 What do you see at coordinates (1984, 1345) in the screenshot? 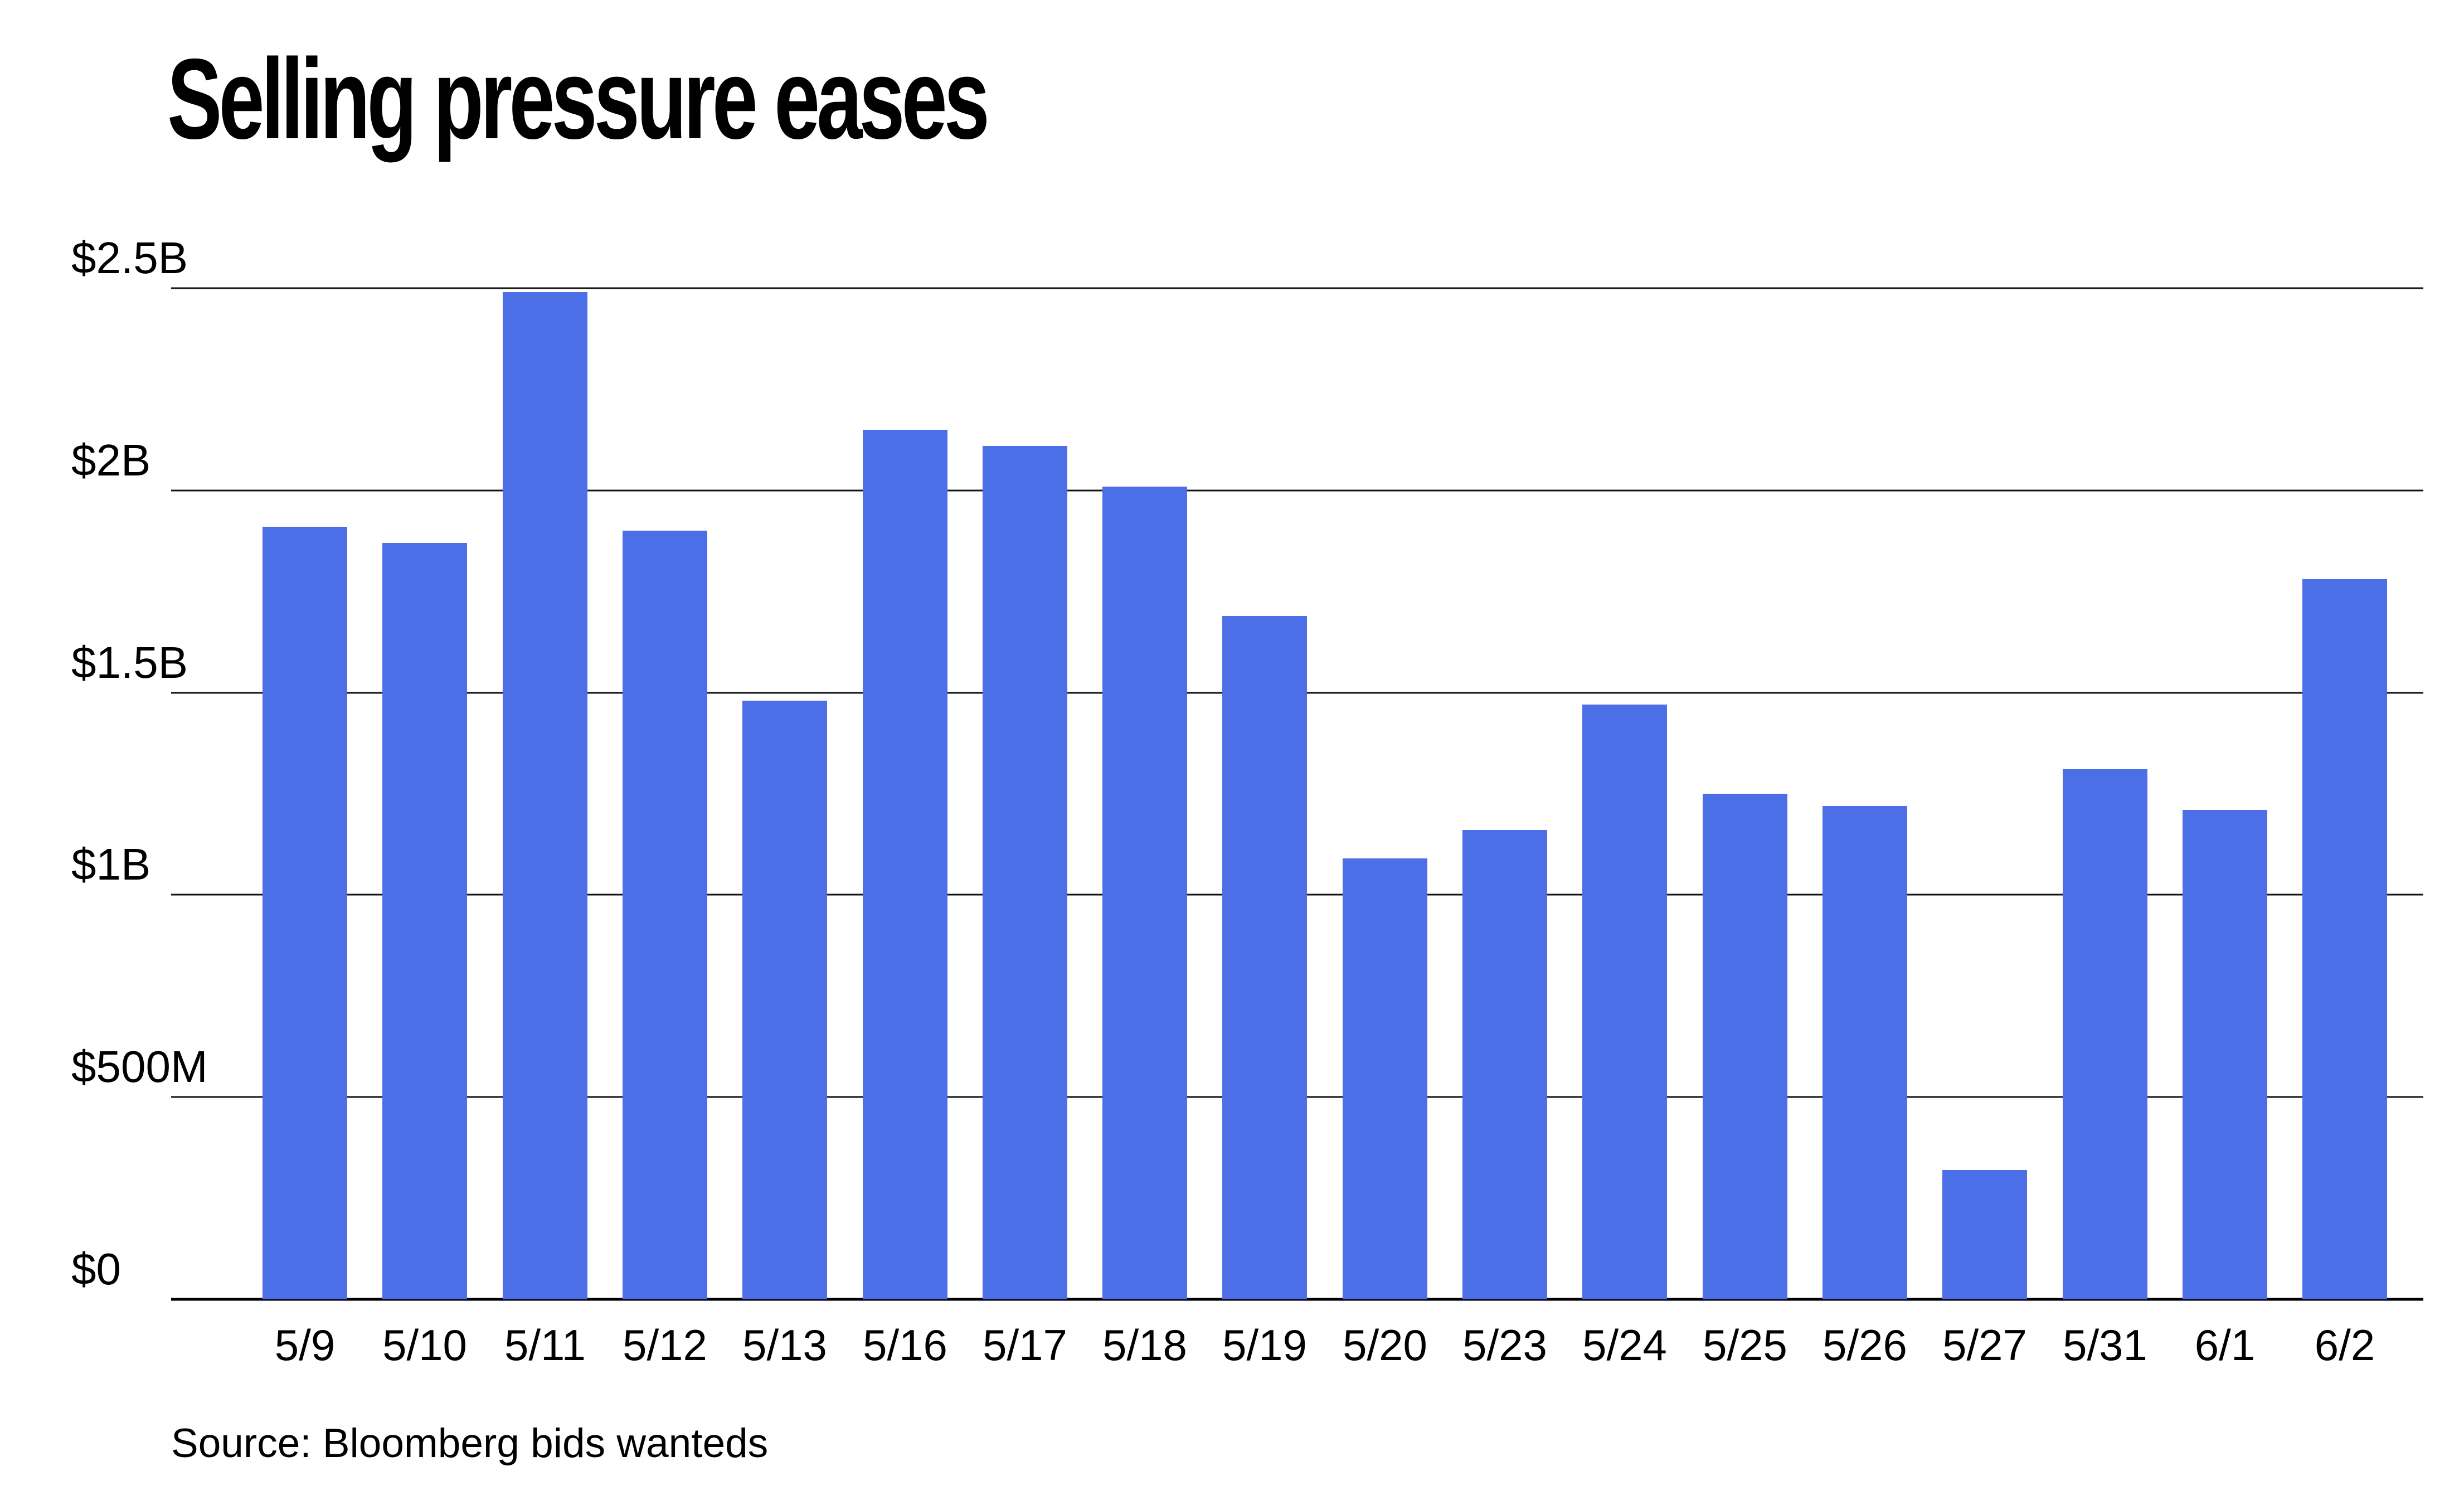
I see `x-tick-label: 5/27` at bounding box center [1984, 1345].